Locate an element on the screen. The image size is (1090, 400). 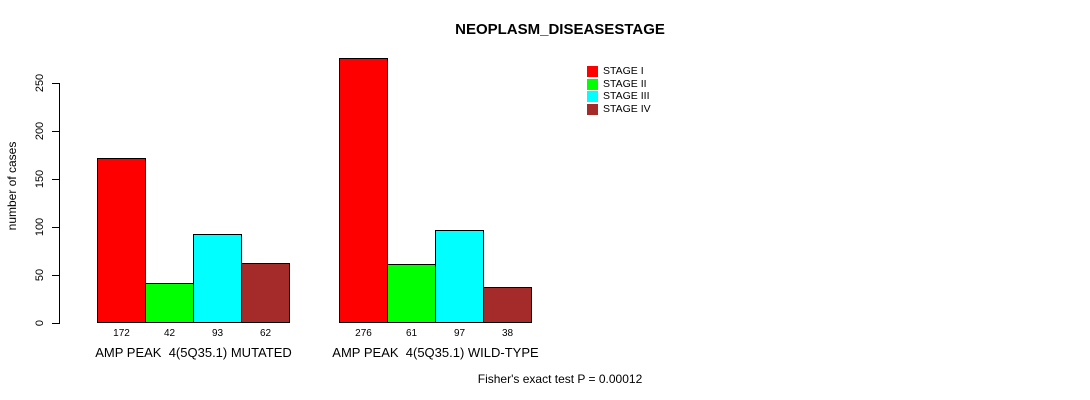
x-group-label: AMP PEAK 4(5Q35.1) MUTATED is located at coordinates (193, 352).